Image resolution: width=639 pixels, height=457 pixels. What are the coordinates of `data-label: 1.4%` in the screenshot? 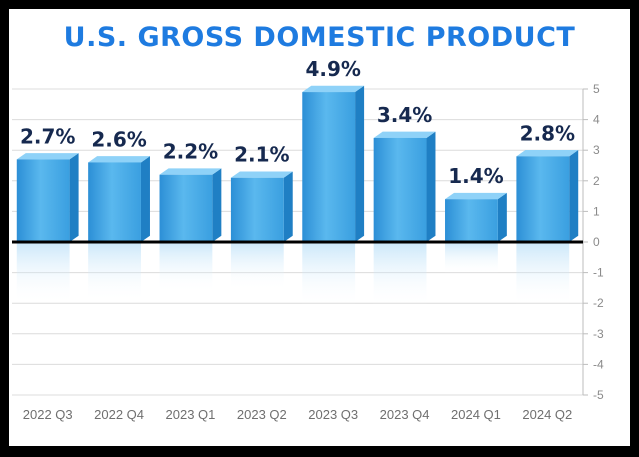 It's located at (475, 176).